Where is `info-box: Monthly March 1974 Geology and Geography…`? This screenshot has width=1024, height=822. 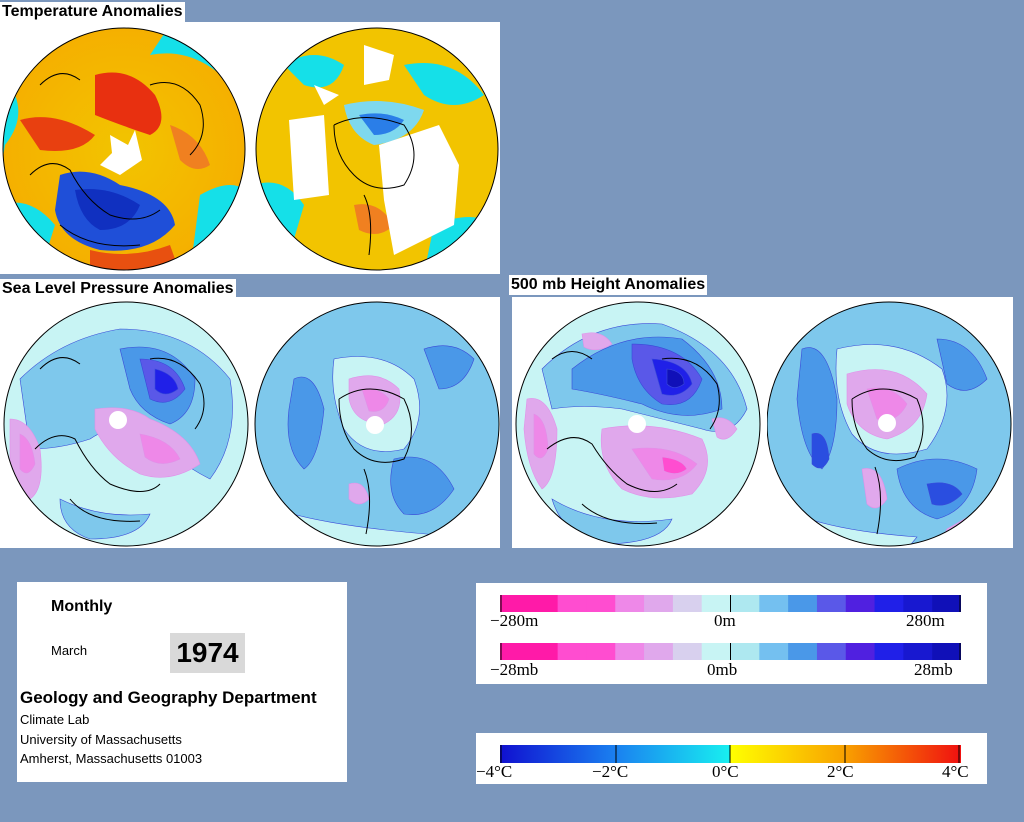
info-box: Monthly March 1974 Geology and Geography… is located at coordinates (182, 682).